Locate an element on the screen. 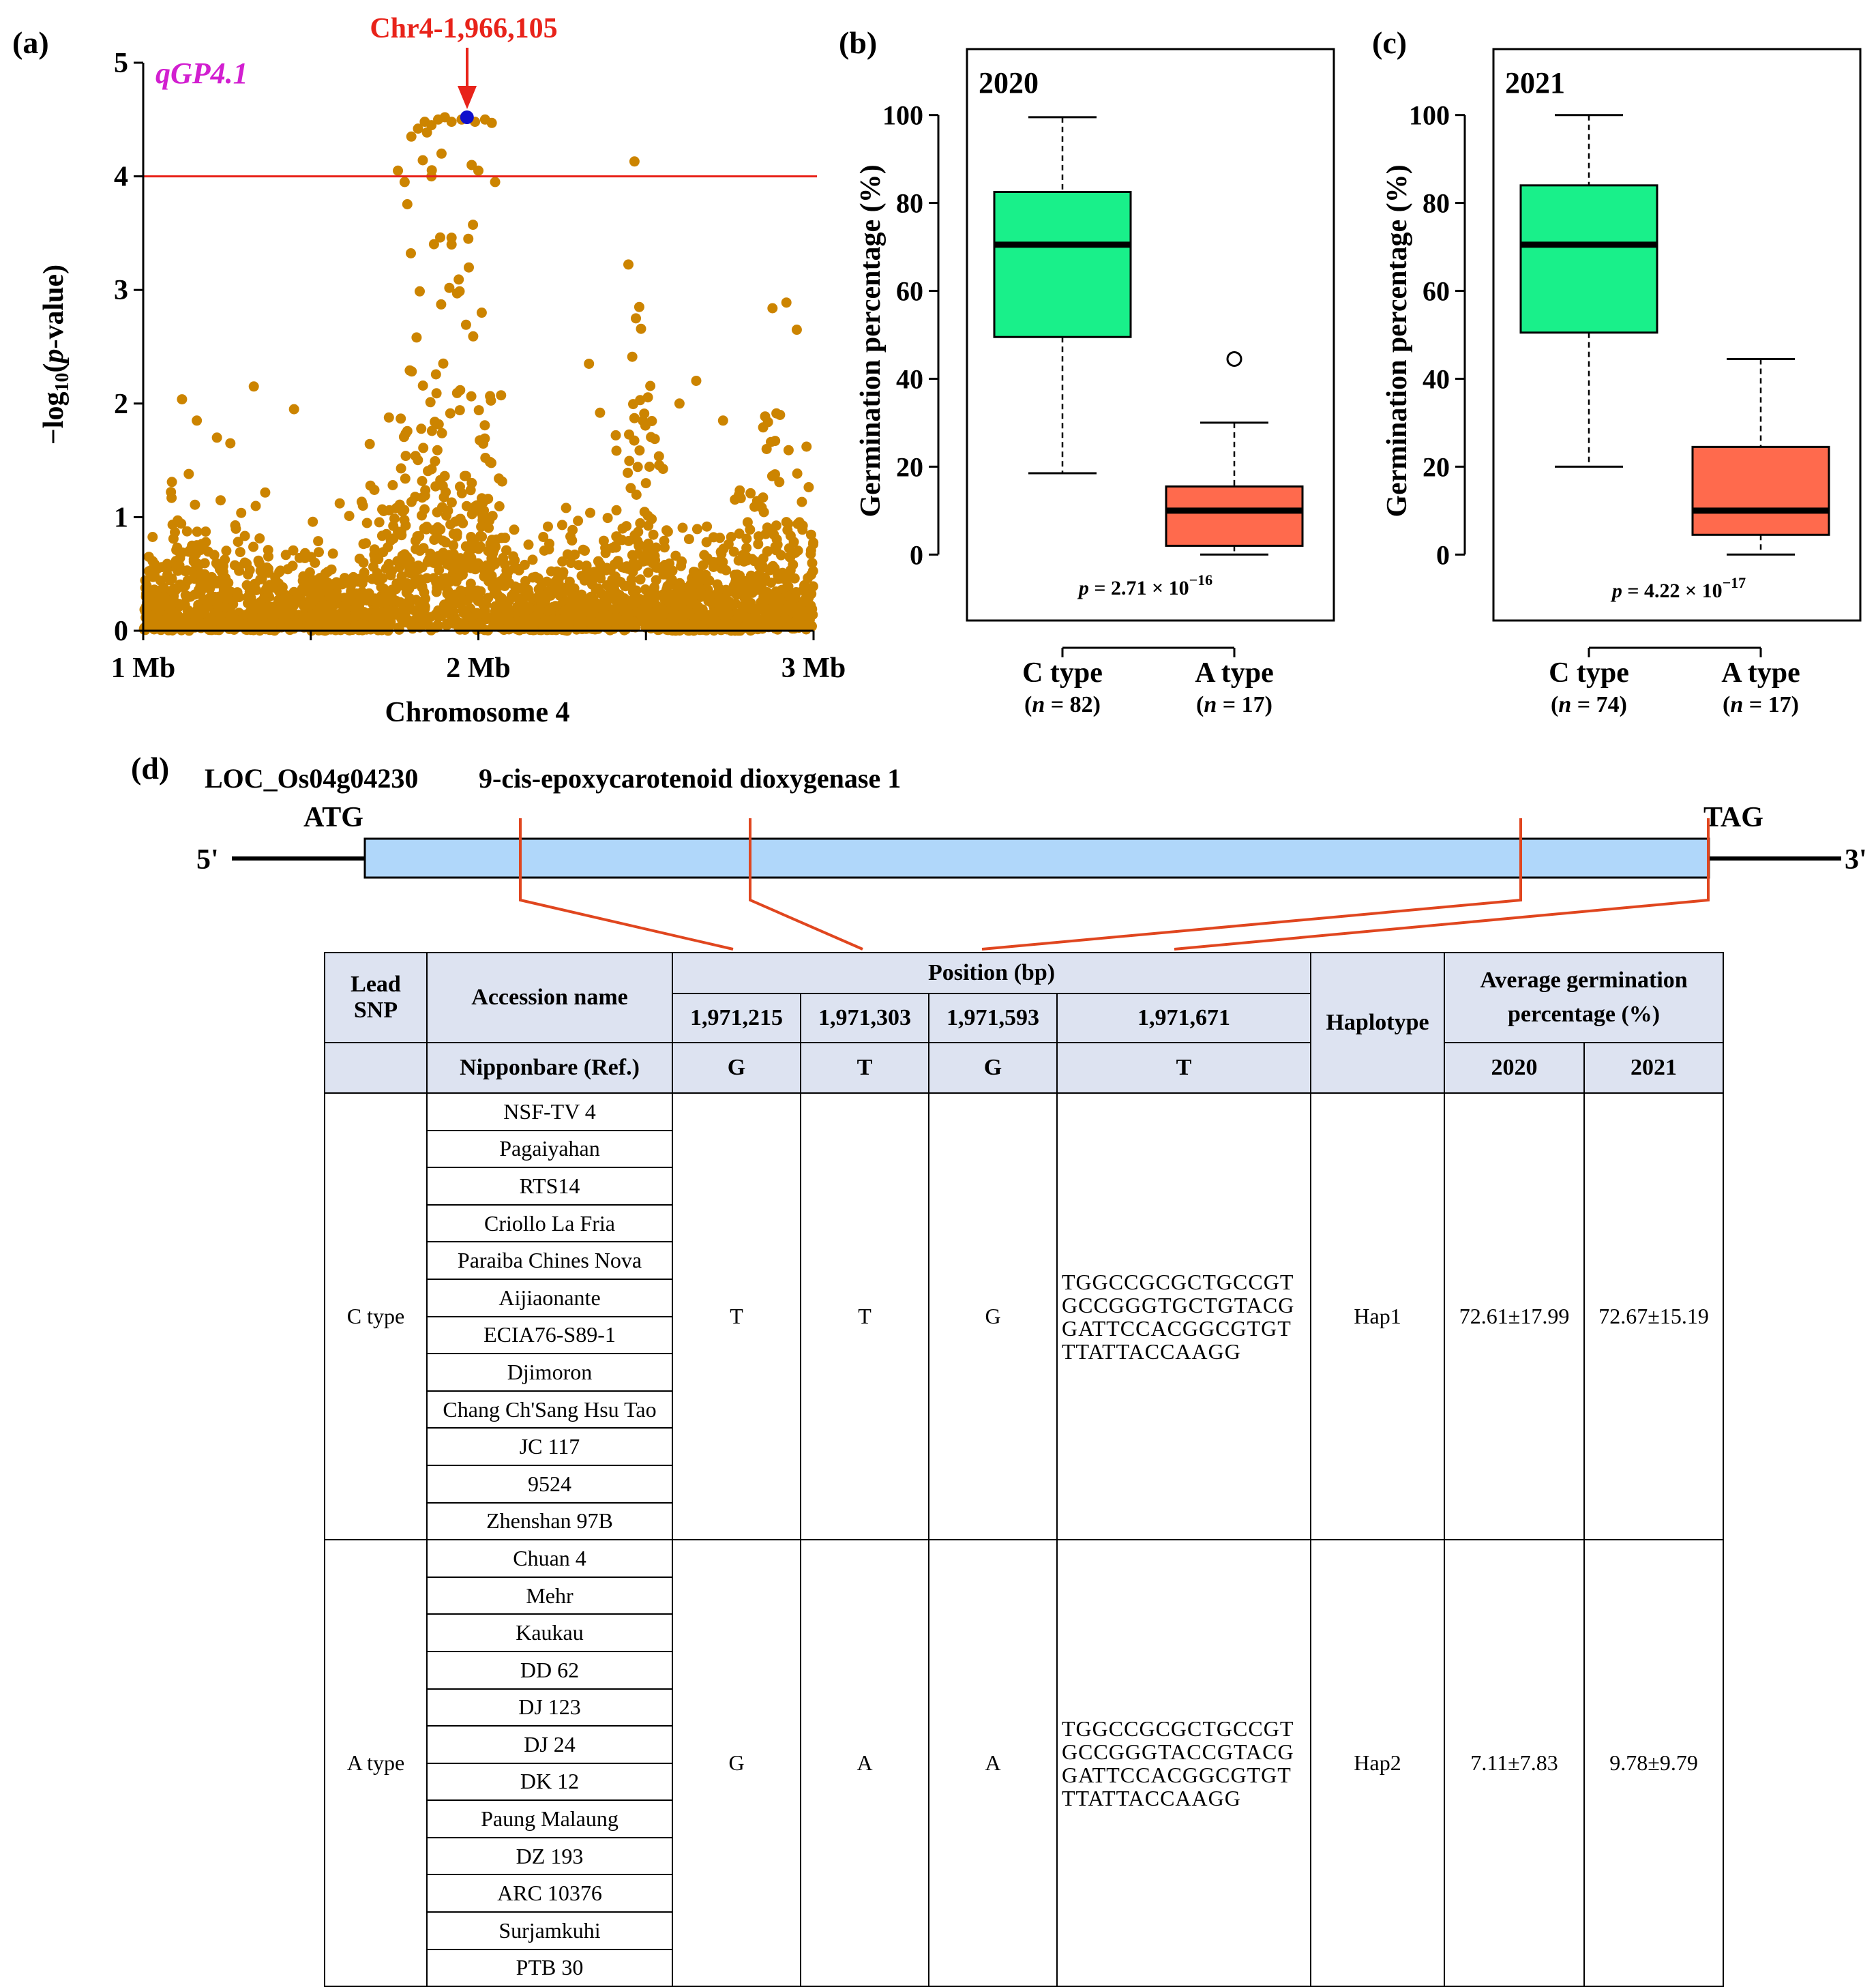 Image resolution: width=1876 pixels, height=1987 pixels. allele-cell: A is located at coordinates (865, 1763).